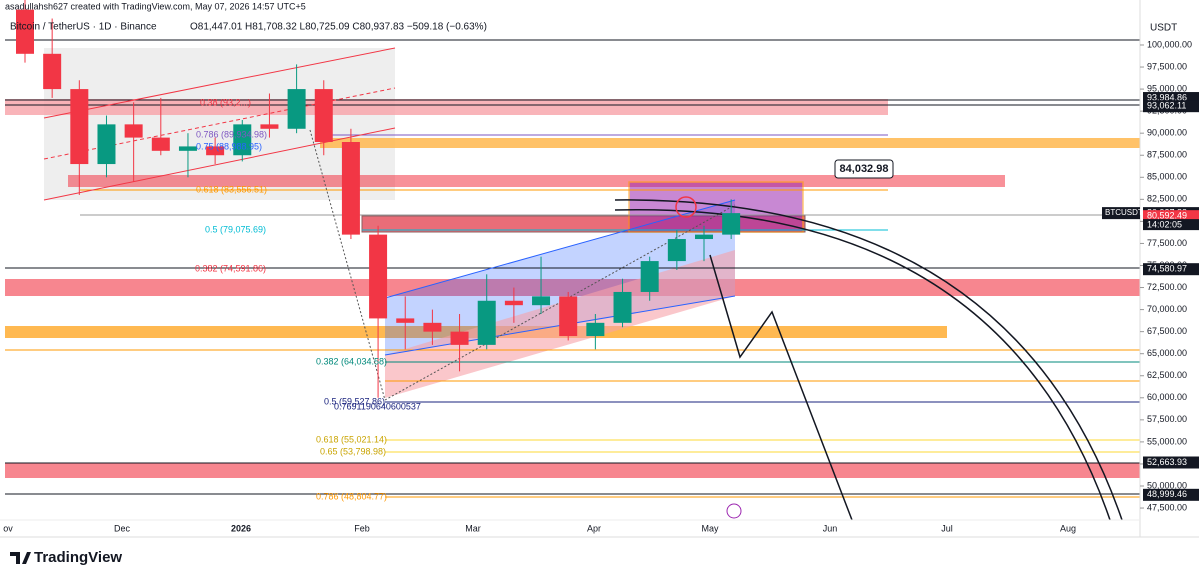 The height and width of the screenshot is (582, 1199). I want to click on target-box, so click(864, 169).